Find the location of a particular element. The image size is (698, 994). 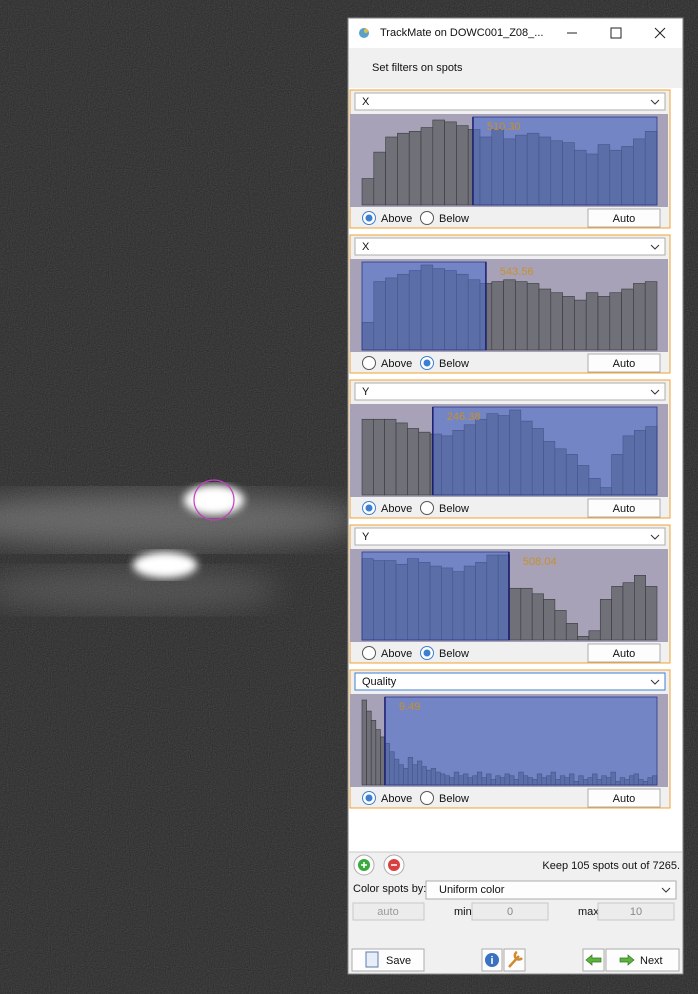

feature-label: Quality is located at coordinates (379, 682).